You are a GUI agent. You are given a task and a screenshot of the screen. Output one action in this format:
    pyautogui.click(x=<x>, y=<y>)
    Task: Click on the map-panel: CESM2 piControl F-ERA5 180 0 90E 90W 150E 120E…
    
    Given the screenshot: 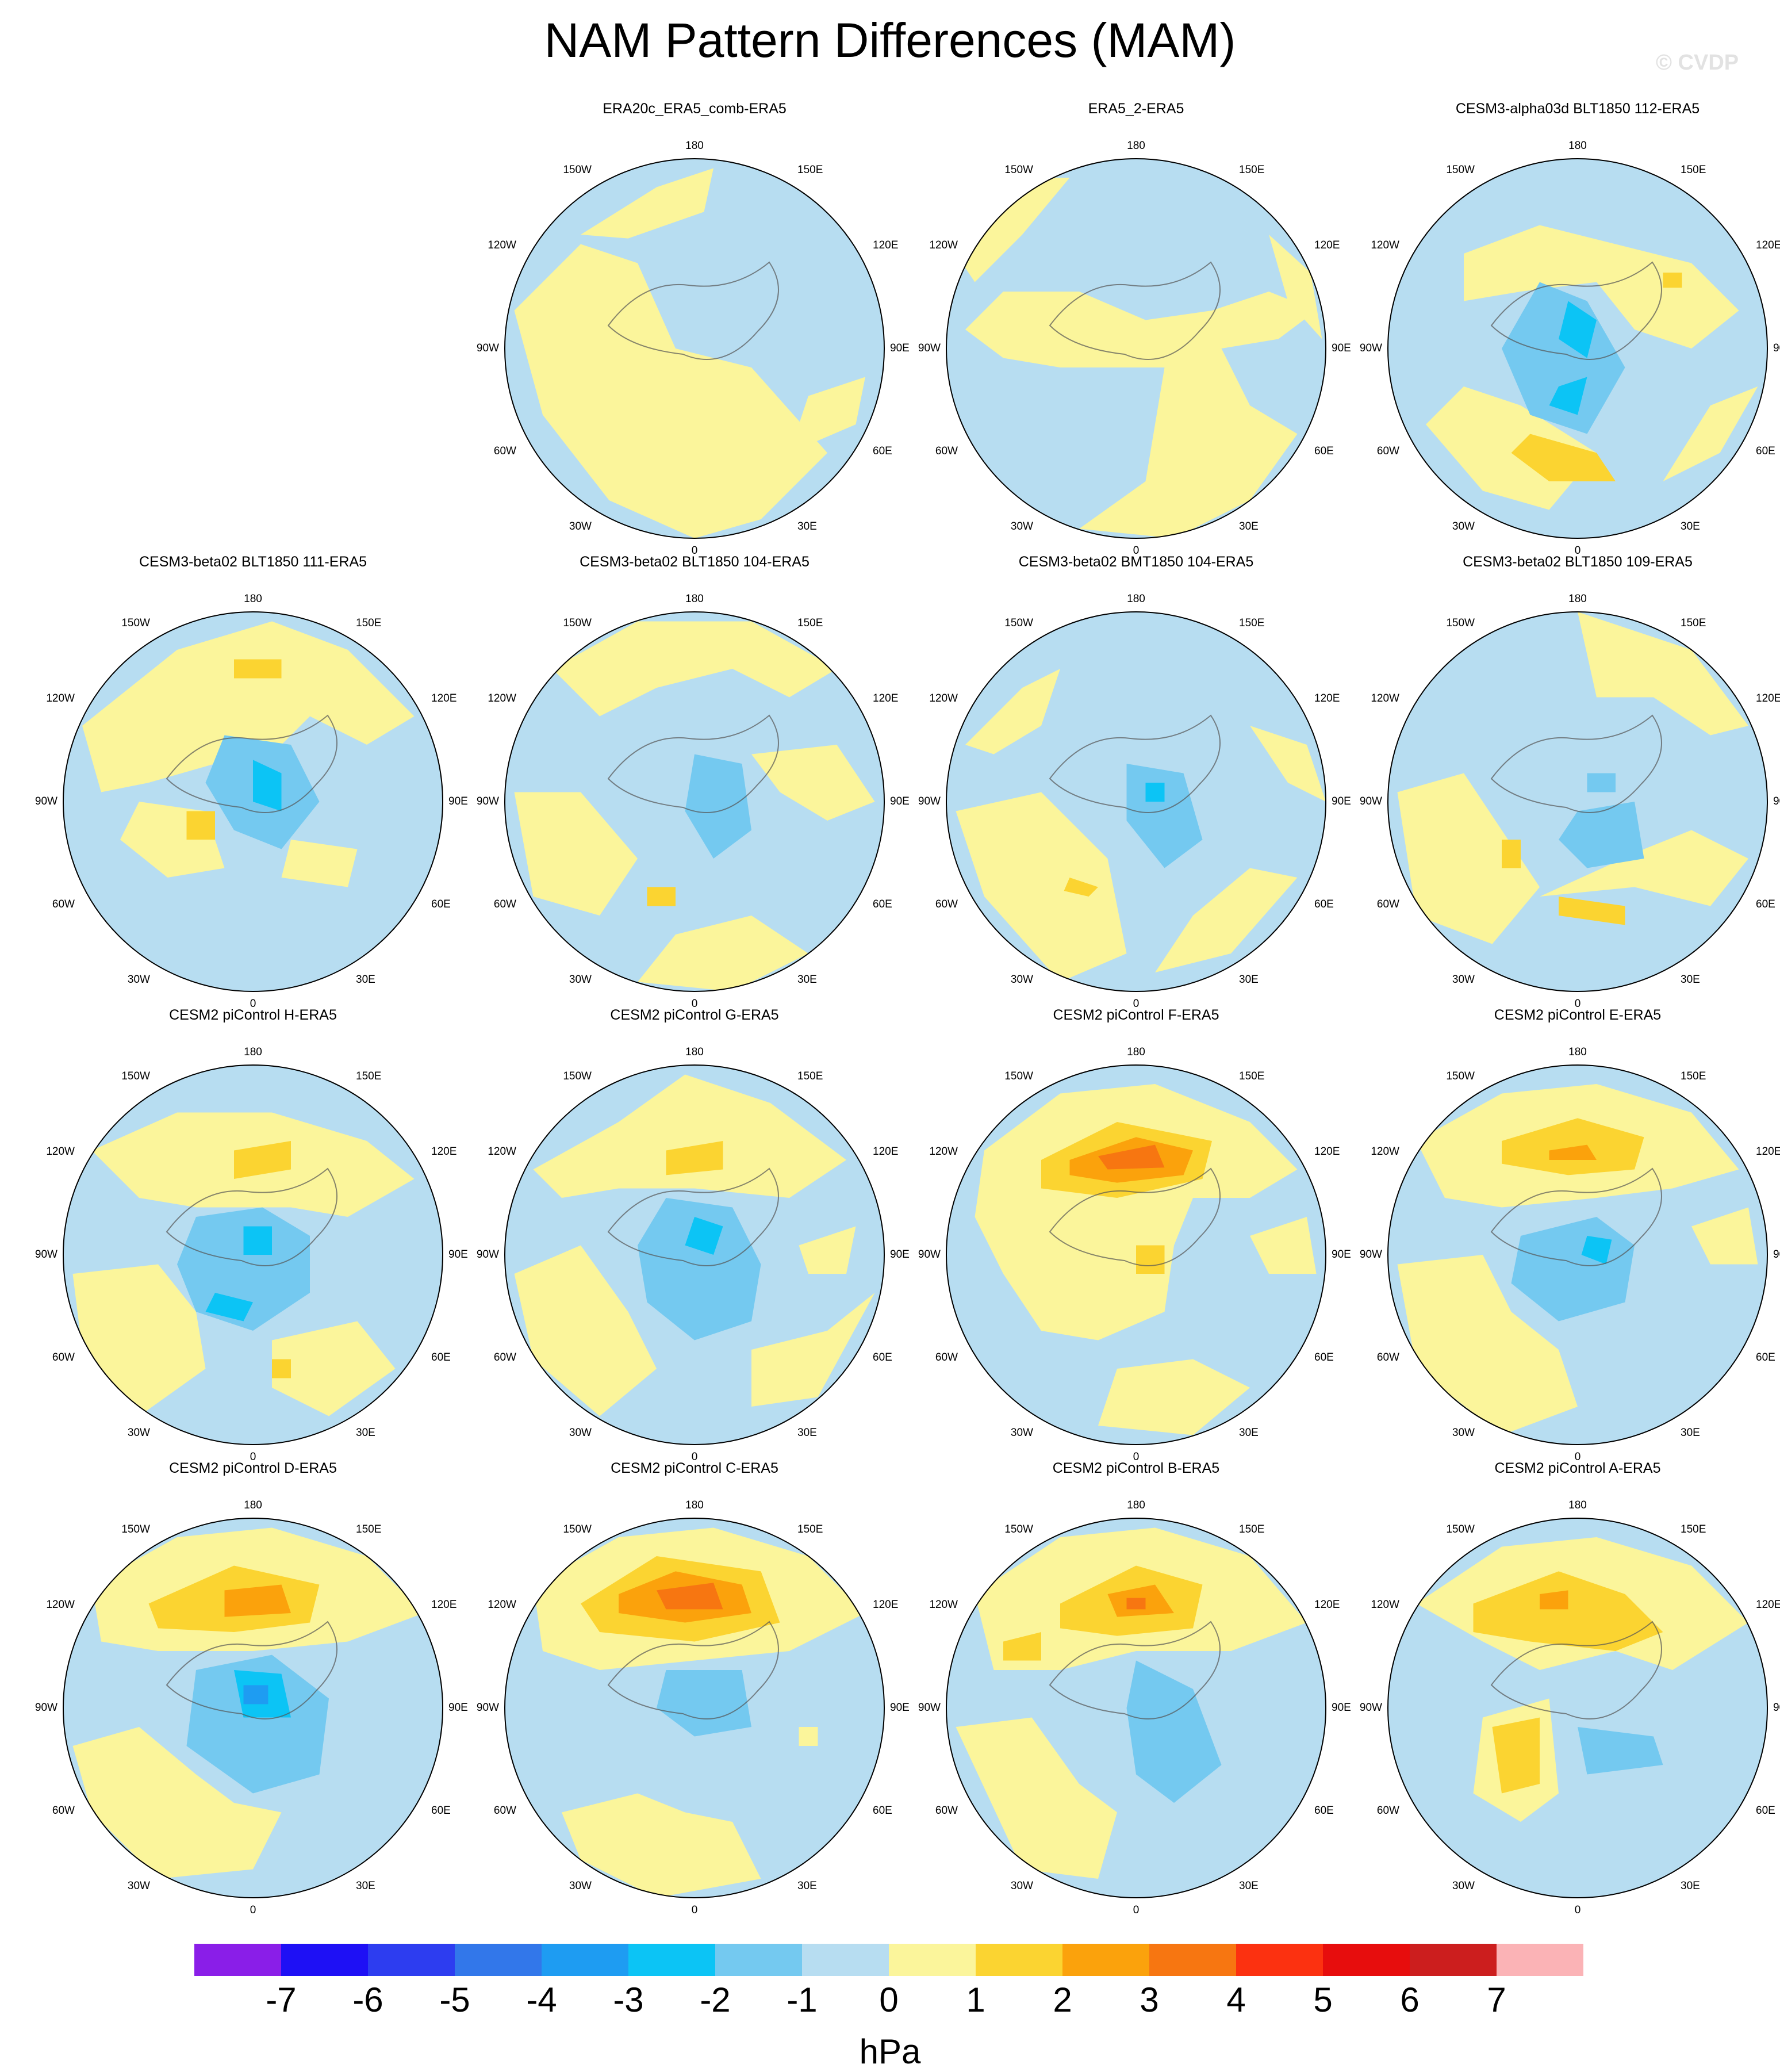 What is the action you would take?
    pyautogui.click(x=1136, y=1234)
    